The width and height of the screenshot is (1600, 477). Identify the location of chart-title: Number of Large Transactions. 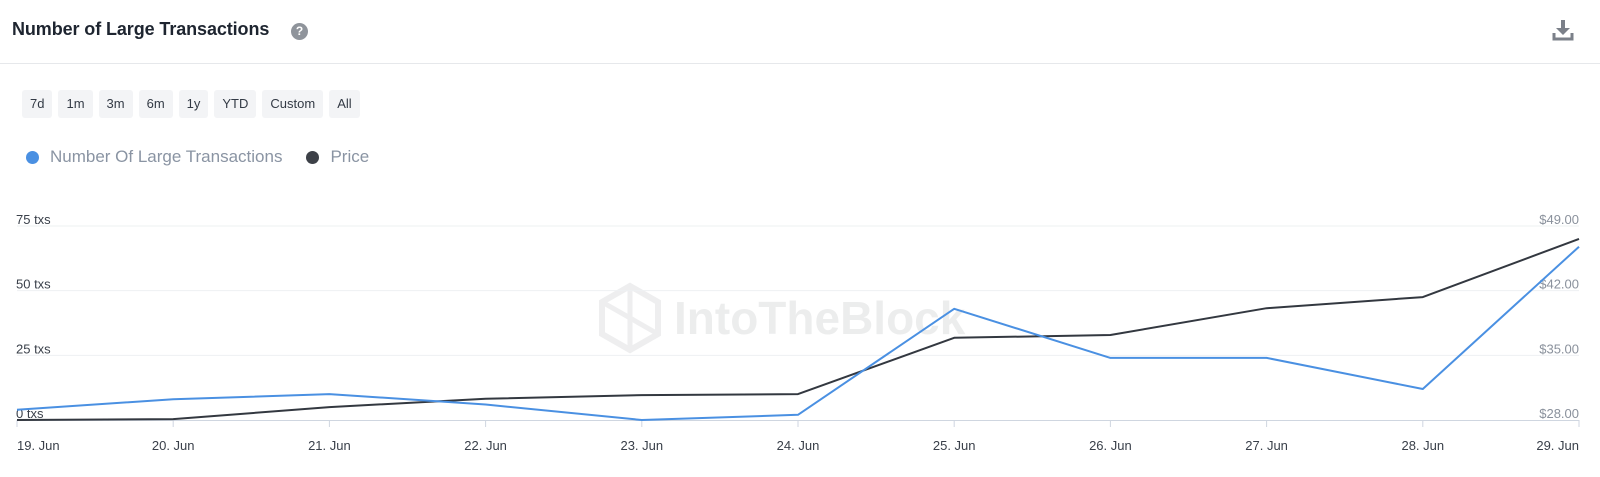
(141, 29).